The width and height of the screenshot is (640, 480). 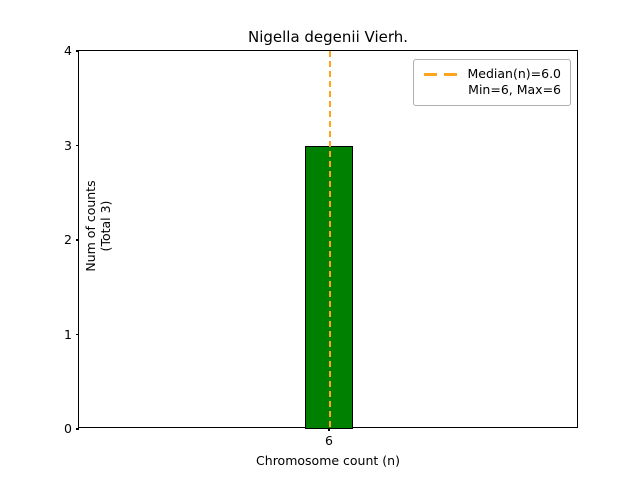 What do you see at coordinates (514, 73) in the screenshot?
I see `legend-label-line1: Median(n)=6.0` at bounding box center [514, 73].